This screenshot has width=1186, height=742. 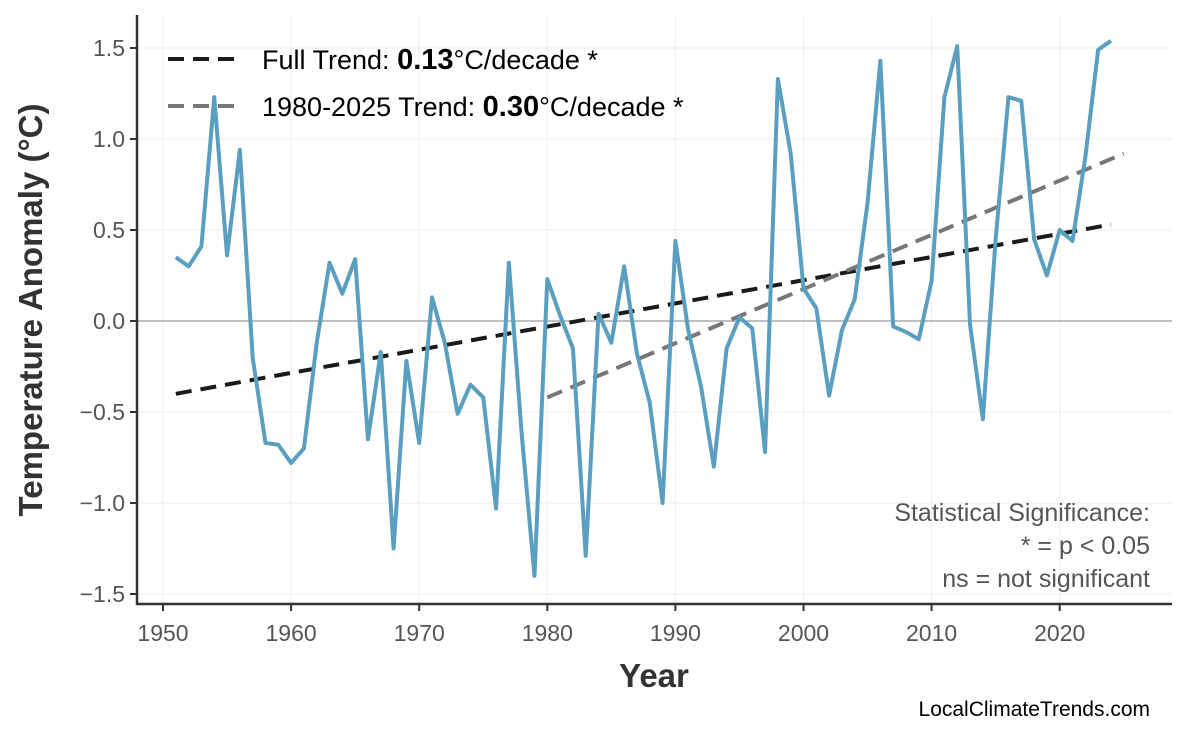 I want to click on legend-label: 1980-2025 Trend: 0.30°C/decade *, so click(x=473, y=107).